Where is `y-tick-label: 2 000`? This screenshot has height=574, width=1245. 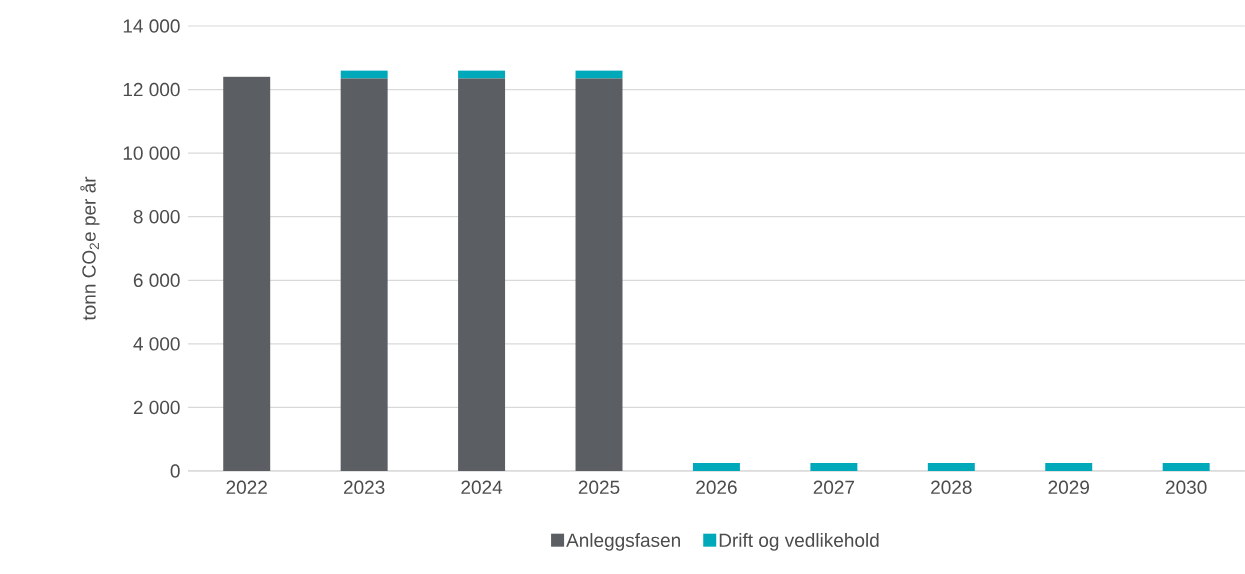
y-tick-label: 2 000 is located at coordinates (156, 407).